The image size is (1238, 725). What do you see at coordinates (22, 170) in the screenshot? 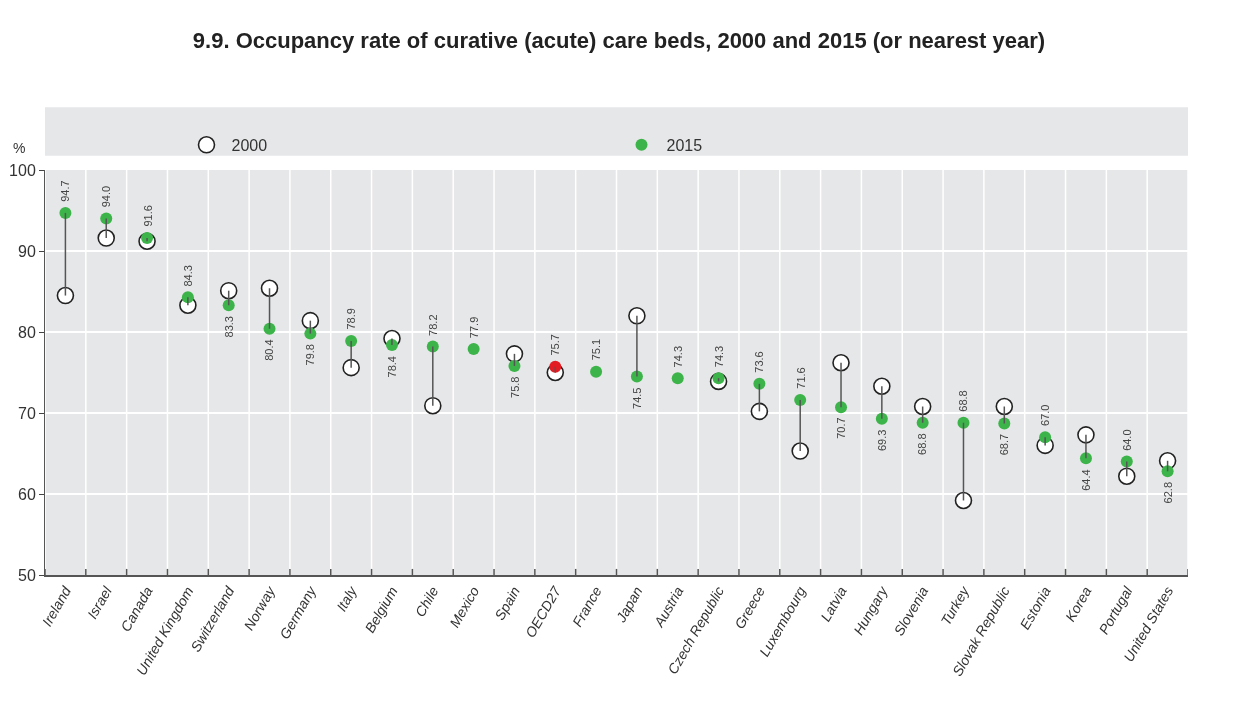
I see `y-tick-label: 100` at bounding box center [22, 170].